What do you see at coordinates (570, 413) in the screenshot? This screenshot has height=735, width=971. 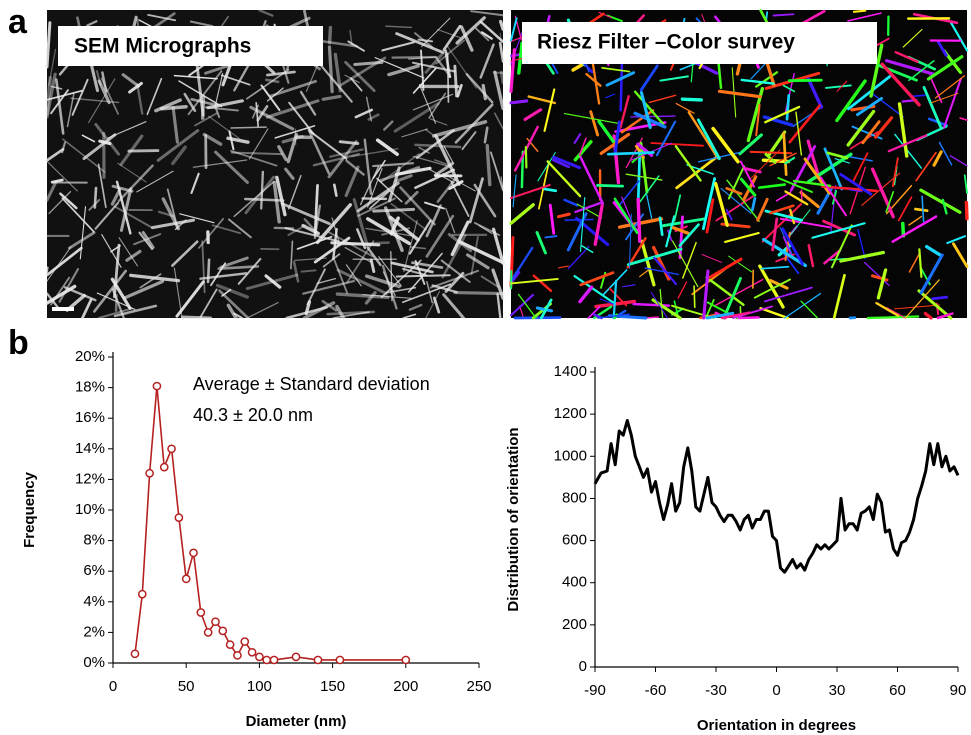 I see `y-tick-label: 1200` at bounding box center [570, 413].